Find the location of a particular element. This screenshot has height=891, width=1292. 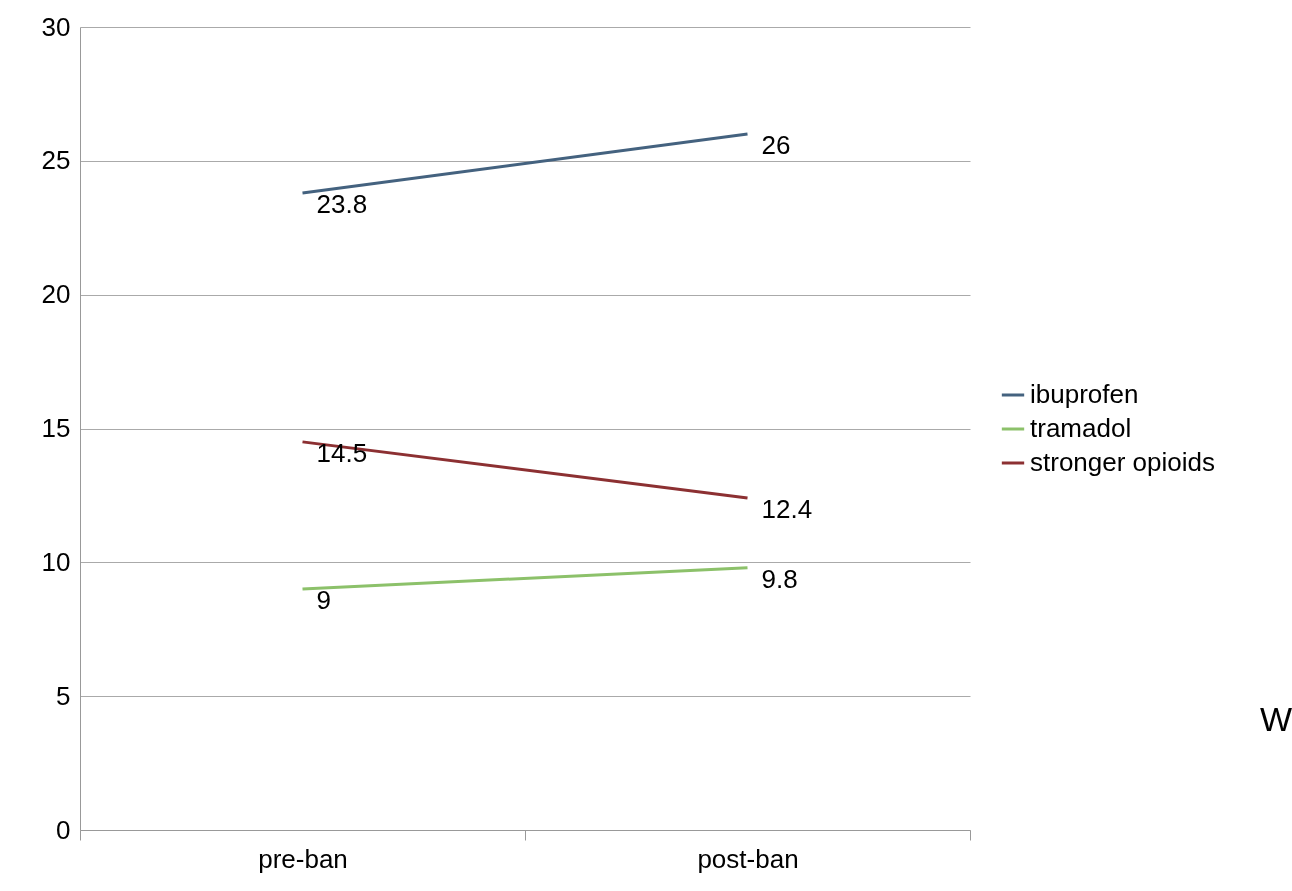

data-label: 12.4 is located at coordinates (787, 509).